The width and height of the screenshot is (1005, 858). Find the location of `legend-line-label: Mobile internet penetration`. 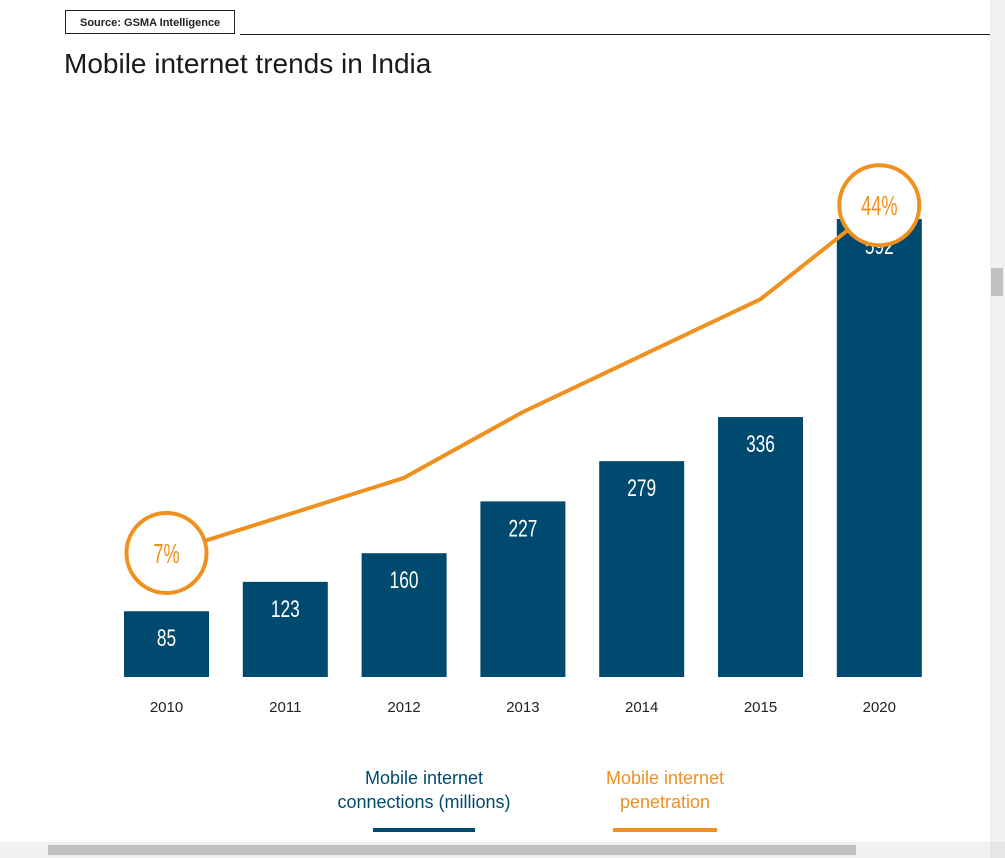

legend-line-label: Mobile internet penetration is located at coordinates (665, 790).